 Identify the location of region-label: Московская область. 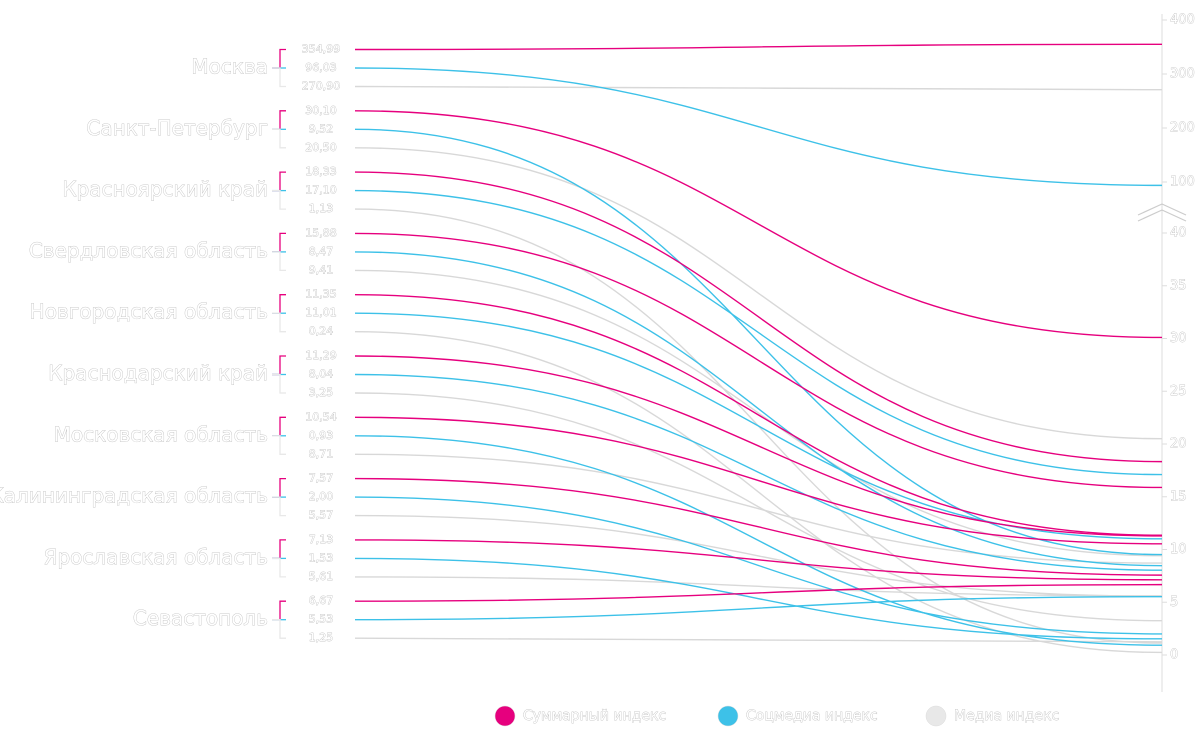
(161, 434).